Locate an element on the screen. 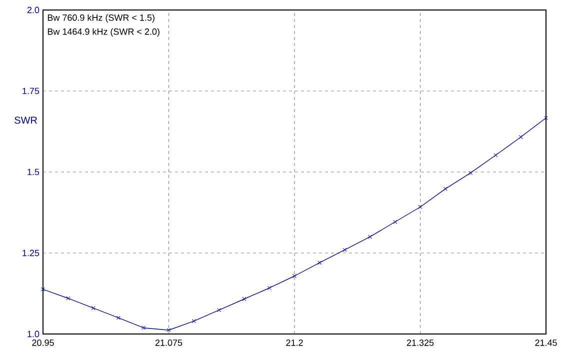 This screenshot has width=561, height=359. x-tick-label: 21.45 is located at coordinates (546, 343).